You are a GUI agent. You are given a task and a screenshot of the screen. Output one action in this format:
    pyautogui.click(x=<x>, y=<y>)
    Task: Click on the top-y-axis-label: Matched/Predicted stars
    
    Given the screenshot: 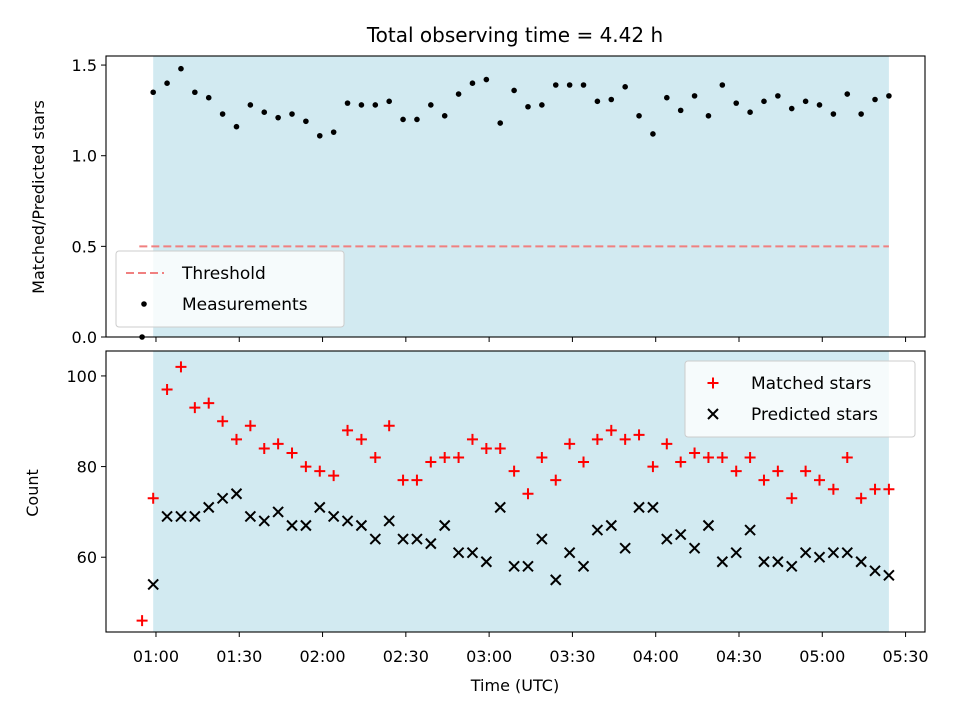 What is the action you would take?
    pyautogui.click(x=38, y=197)
    